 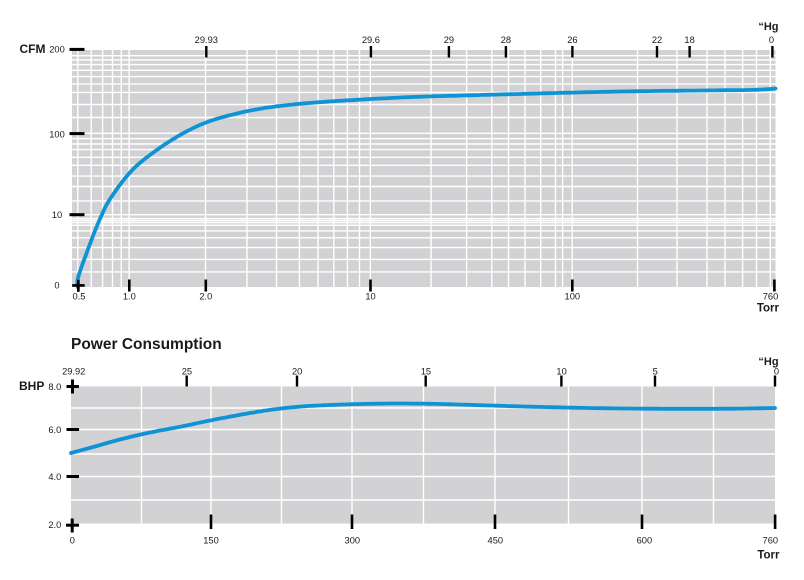 I want to click on svg-text: 20, so click(x=297, y=372).